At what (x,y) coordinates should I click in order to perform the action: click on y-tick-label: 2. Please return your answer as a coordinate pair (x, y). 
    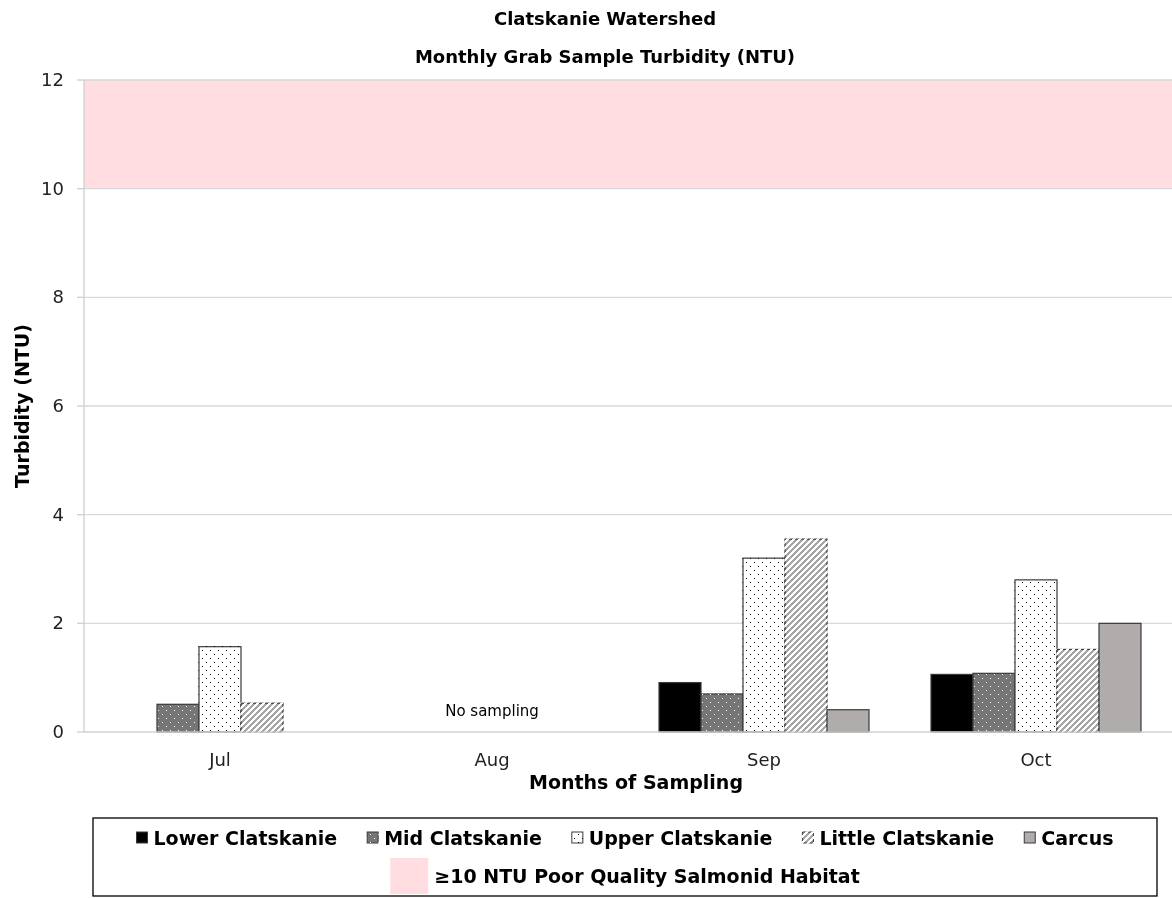
    Looking at the image, I should click on (58, 623).